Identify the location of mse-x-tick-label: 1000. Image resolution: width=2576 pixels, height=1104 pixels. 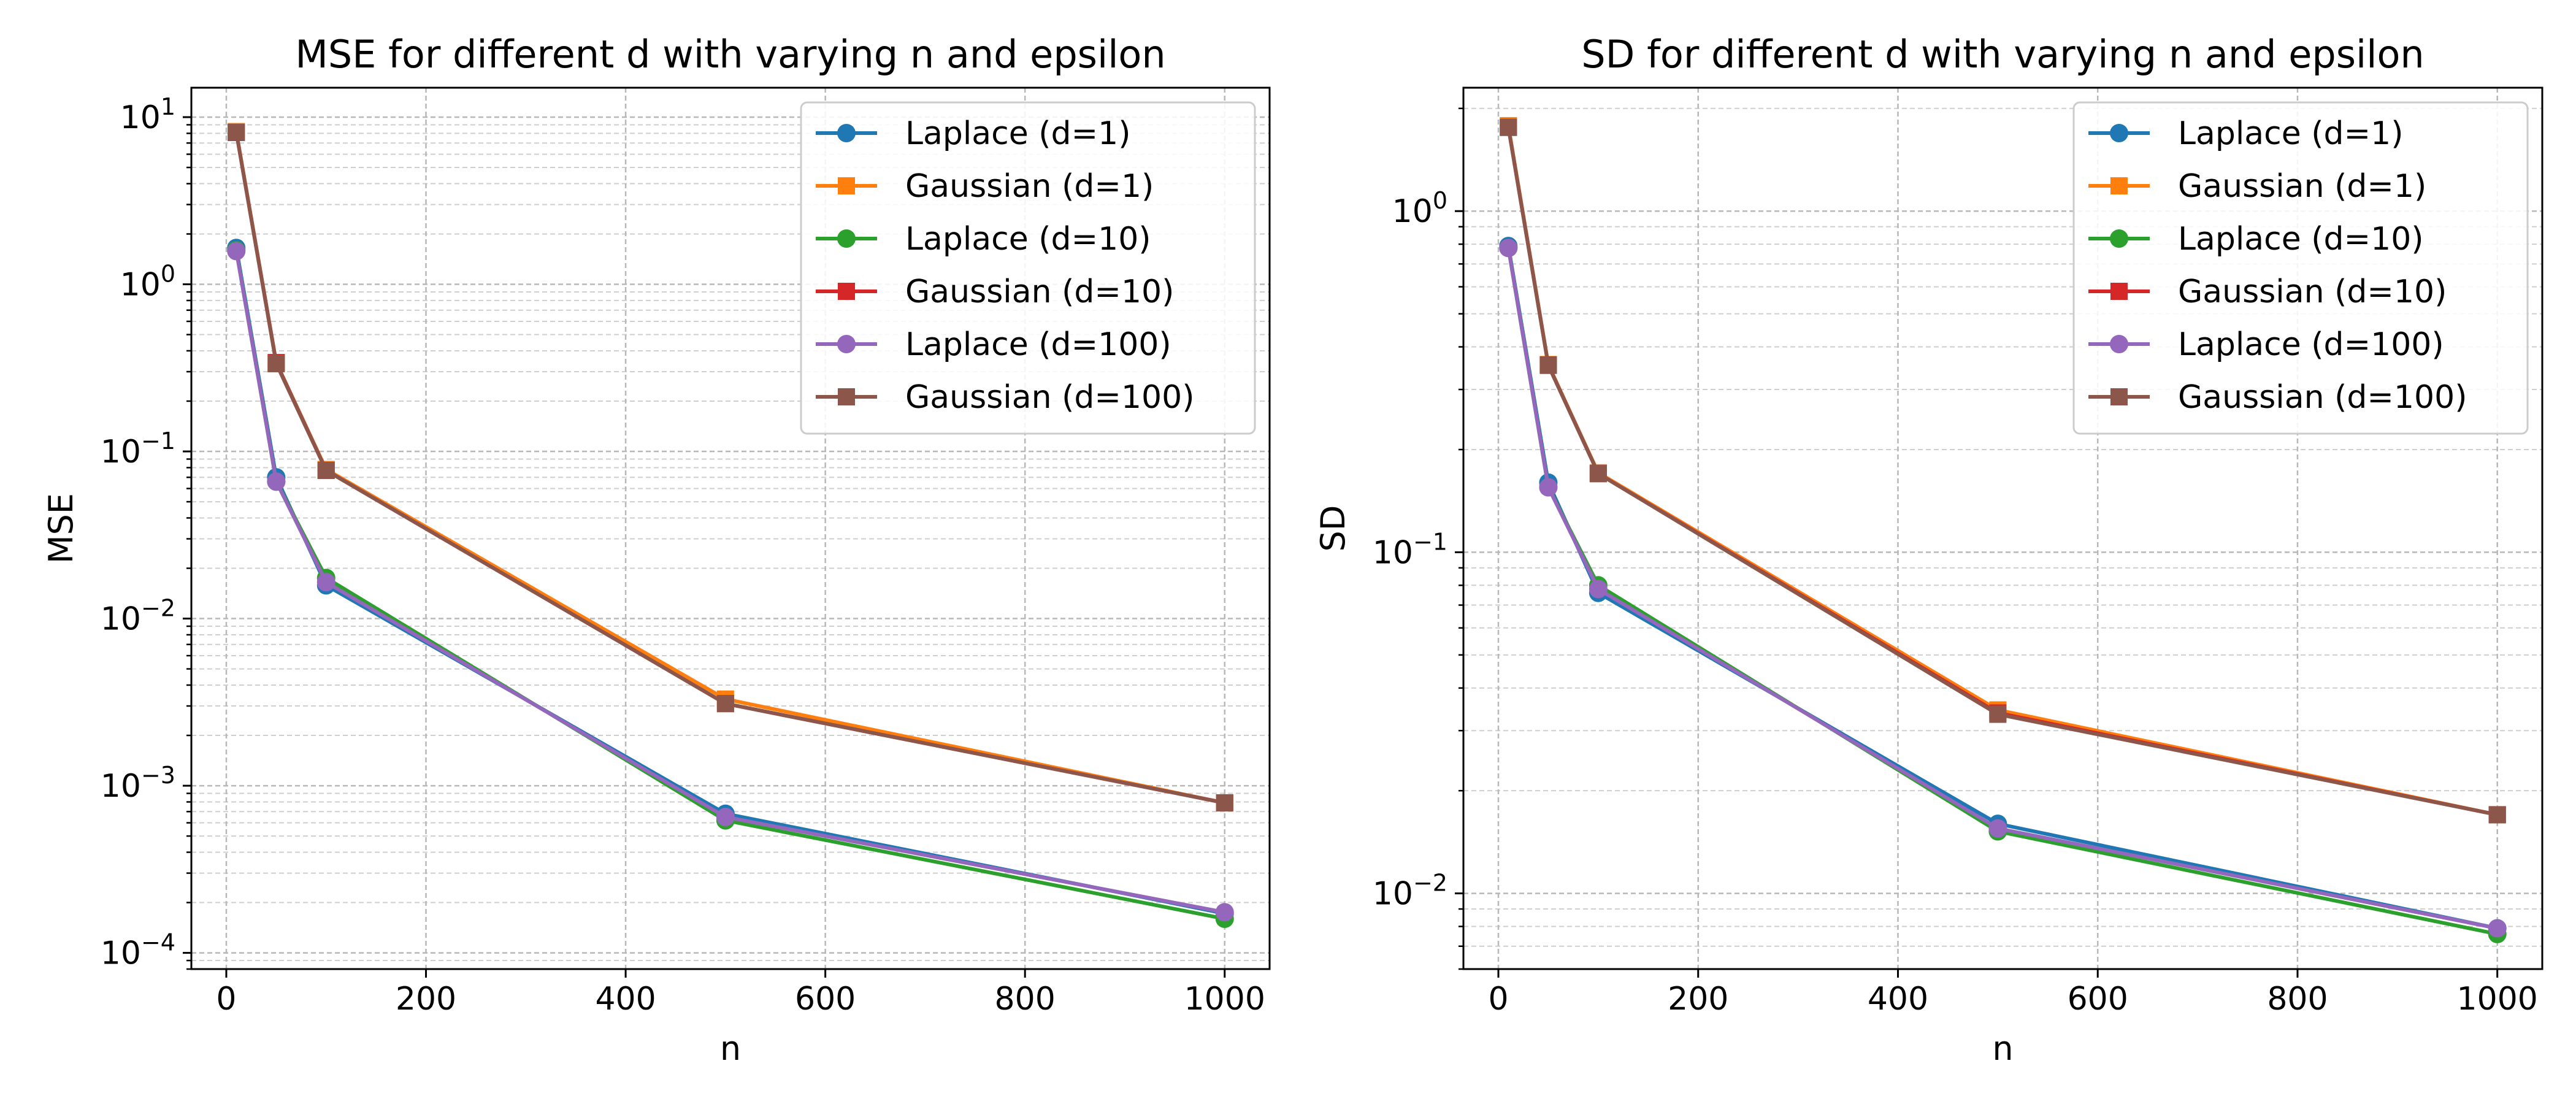
(1224, 999).